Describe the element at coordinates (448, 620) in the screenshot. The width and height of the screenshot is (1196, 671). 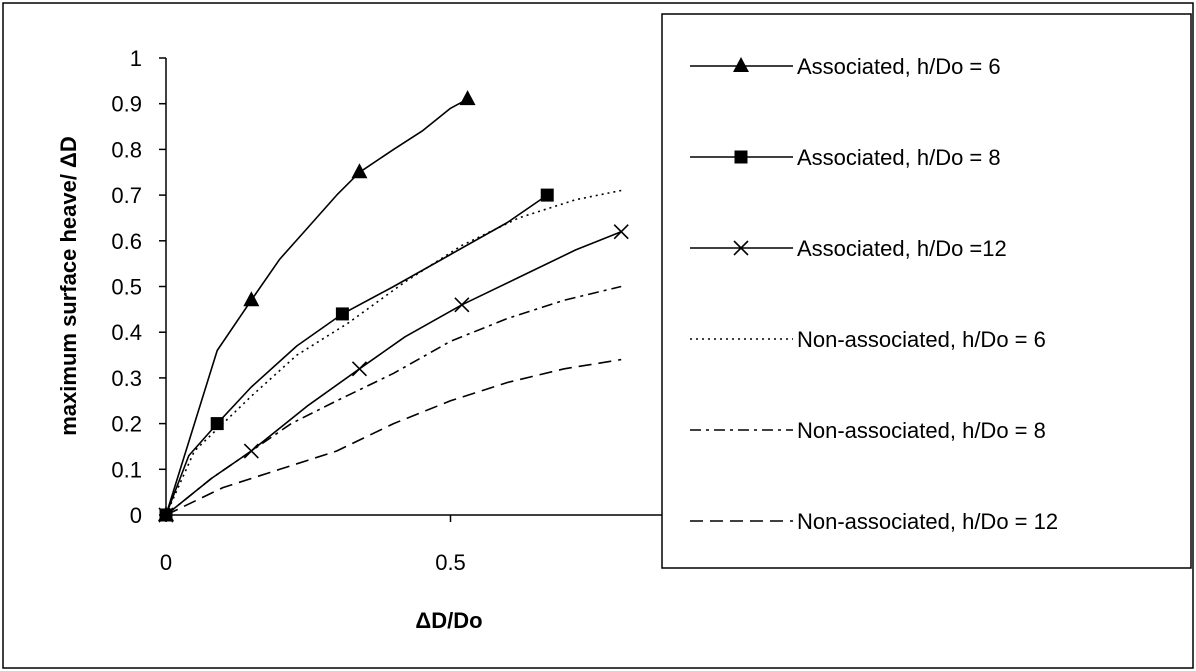
I see `x-axis-title: ΔD/Do` at that location.